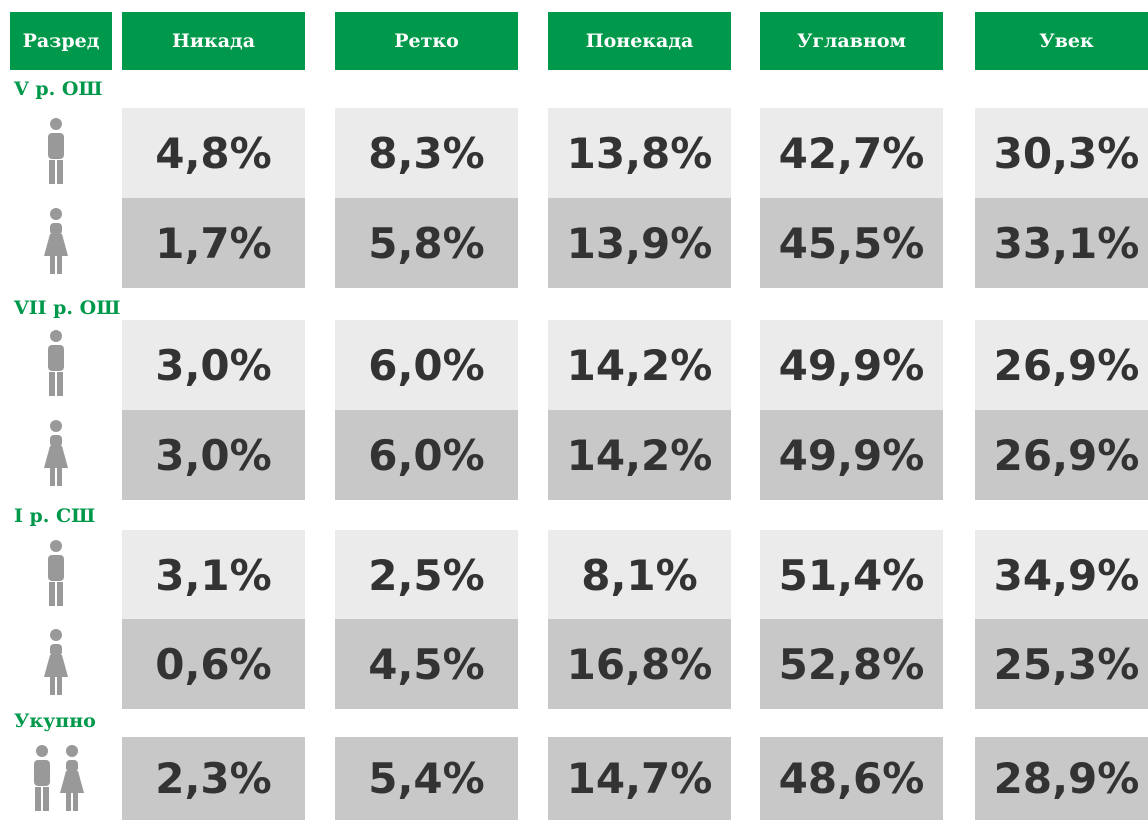 The height and width of the screenshot is (820, 1148). Describe the element at coordinates (61, 41) in the screenshot. I see `header-cell: Разред` at that location.